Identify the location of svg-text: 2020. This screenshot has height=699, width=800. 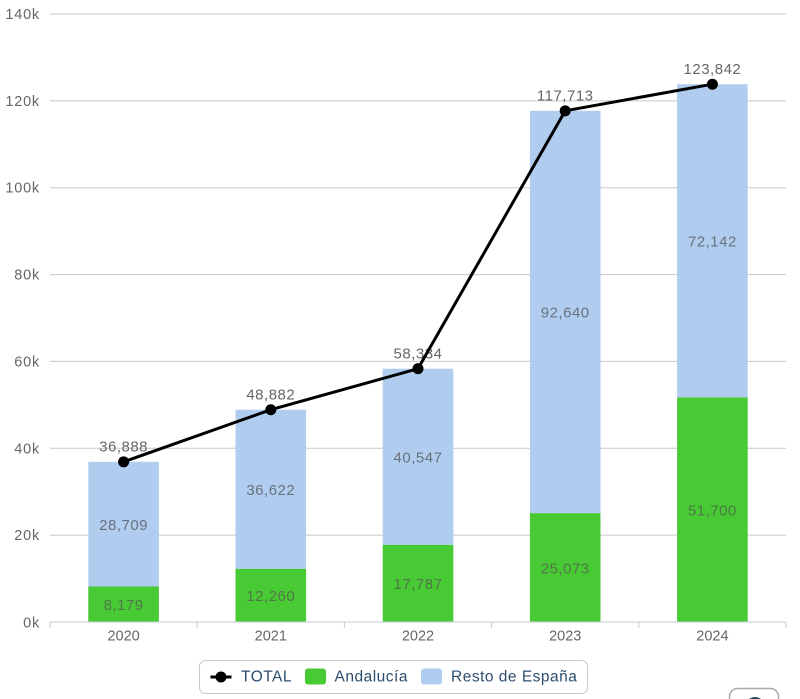
(123, 637).